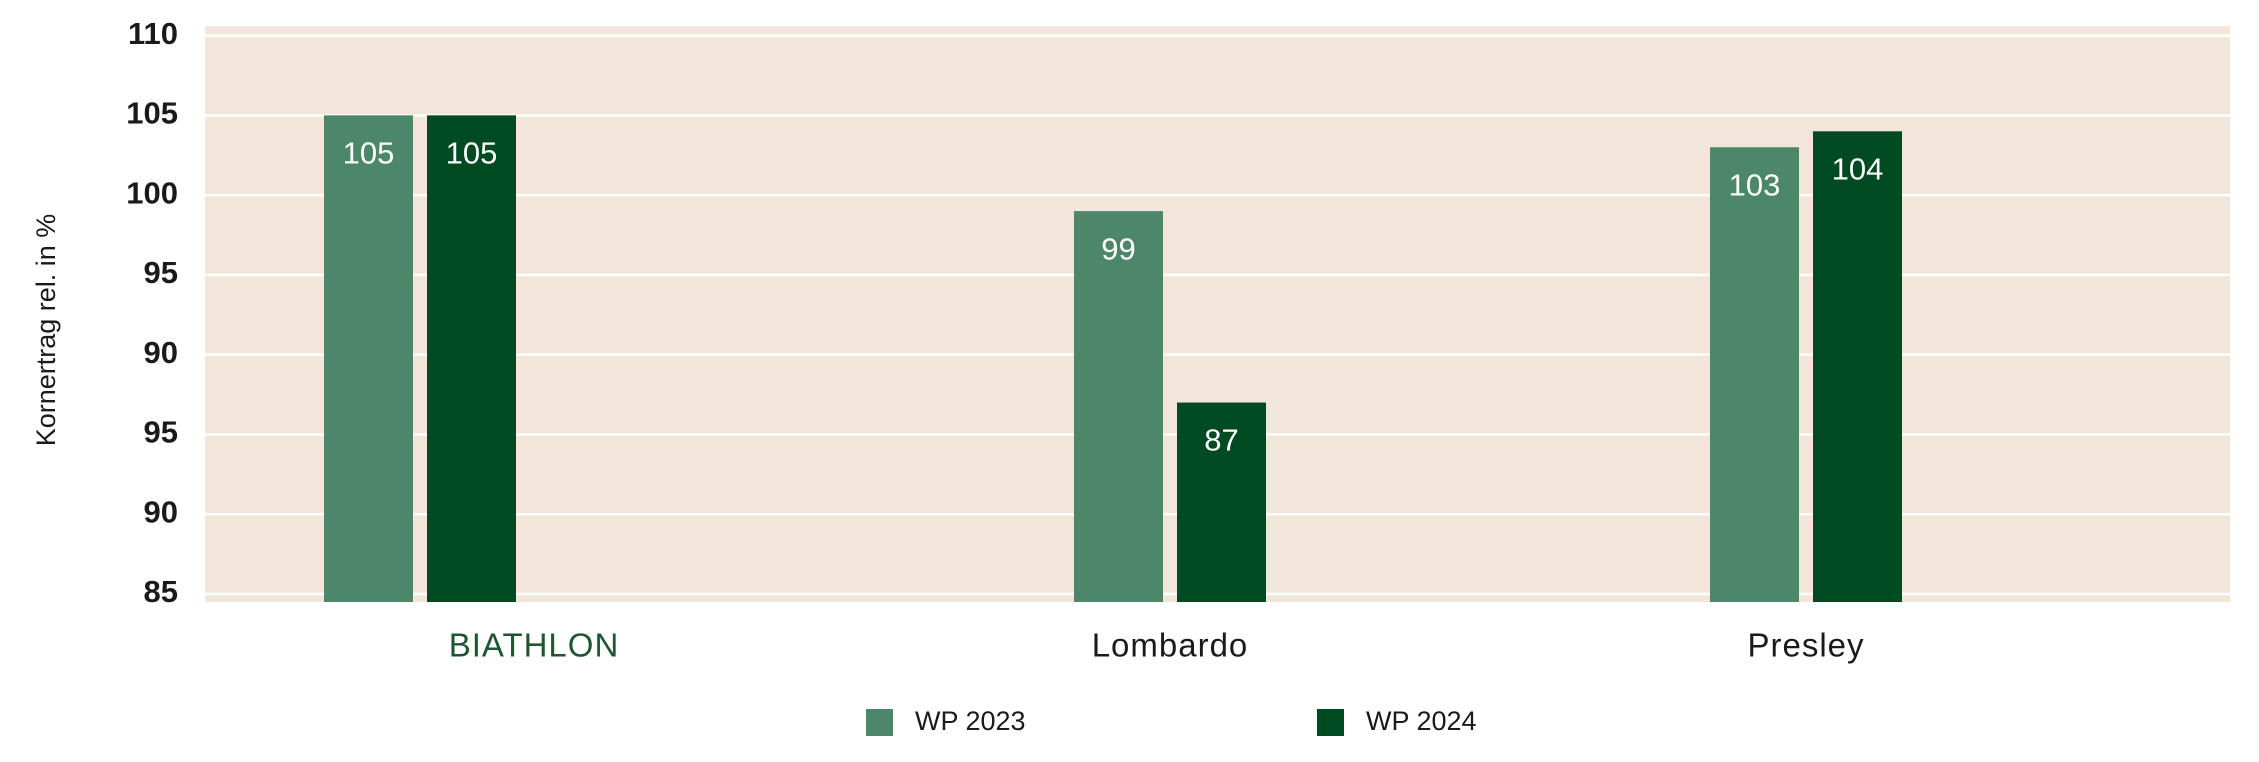 This screenshot has width=2259, height=762. I want to click on value-label: 87, so click(1221, 440).